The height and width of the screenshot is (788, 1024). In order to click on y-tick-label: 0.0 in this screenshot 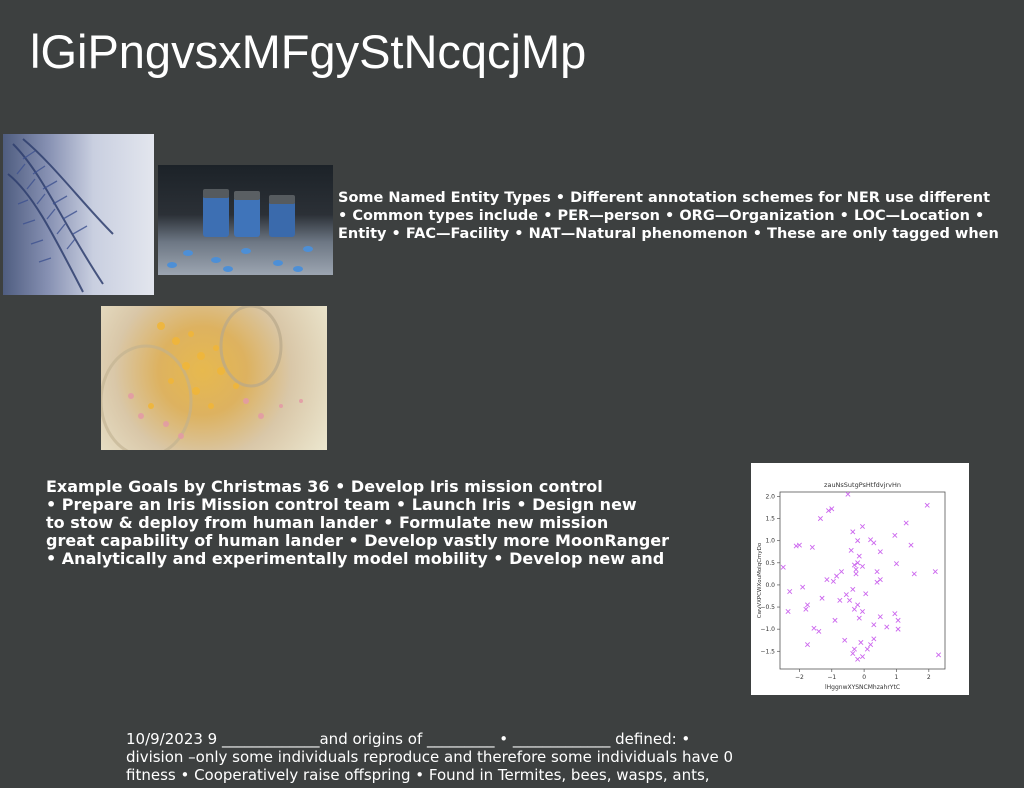, I will do `click(770, 585)`.